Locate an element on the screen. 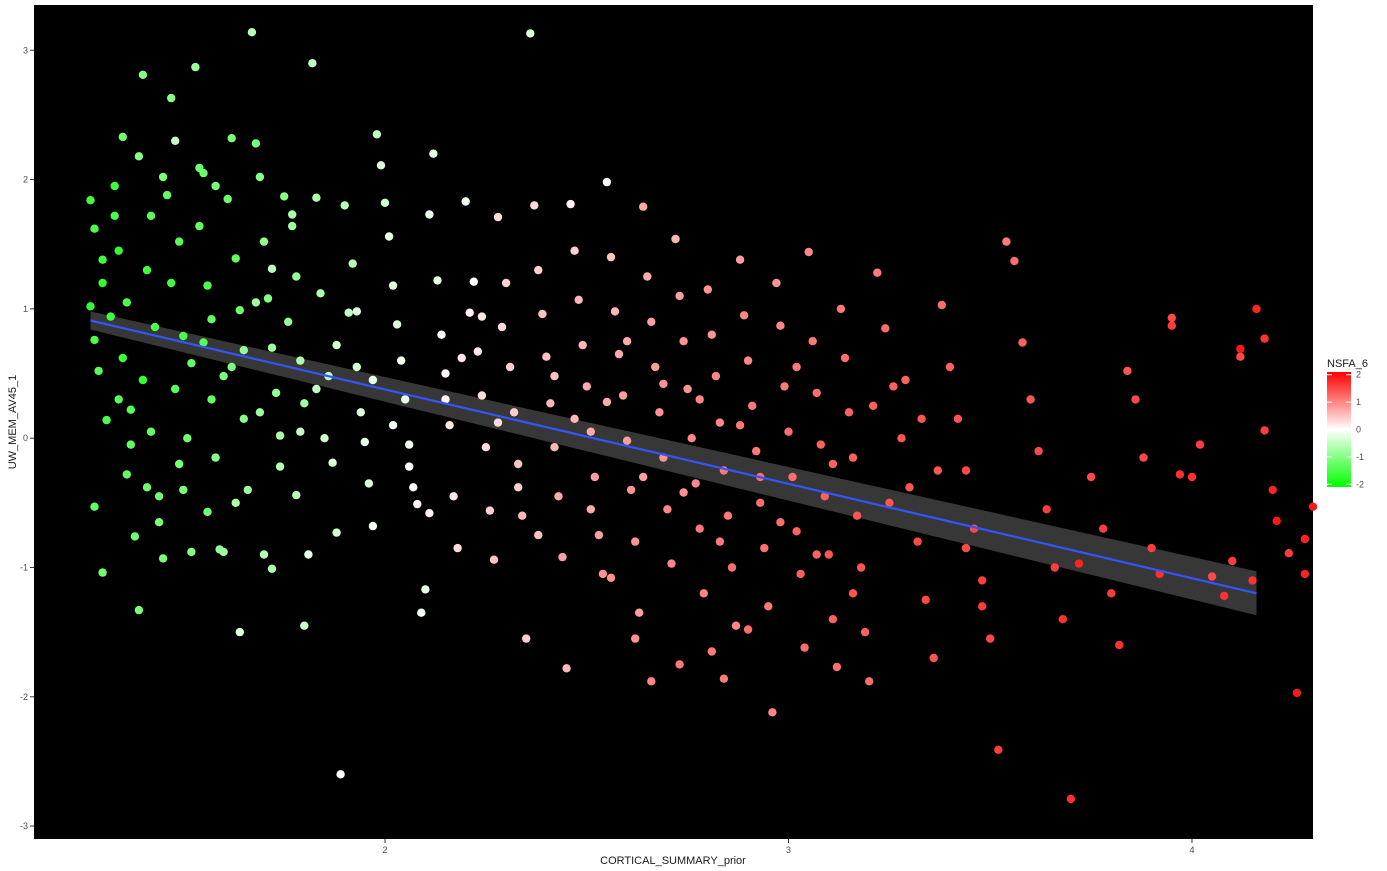  x-tick-label: 3 is located at coordinates (788, 850).